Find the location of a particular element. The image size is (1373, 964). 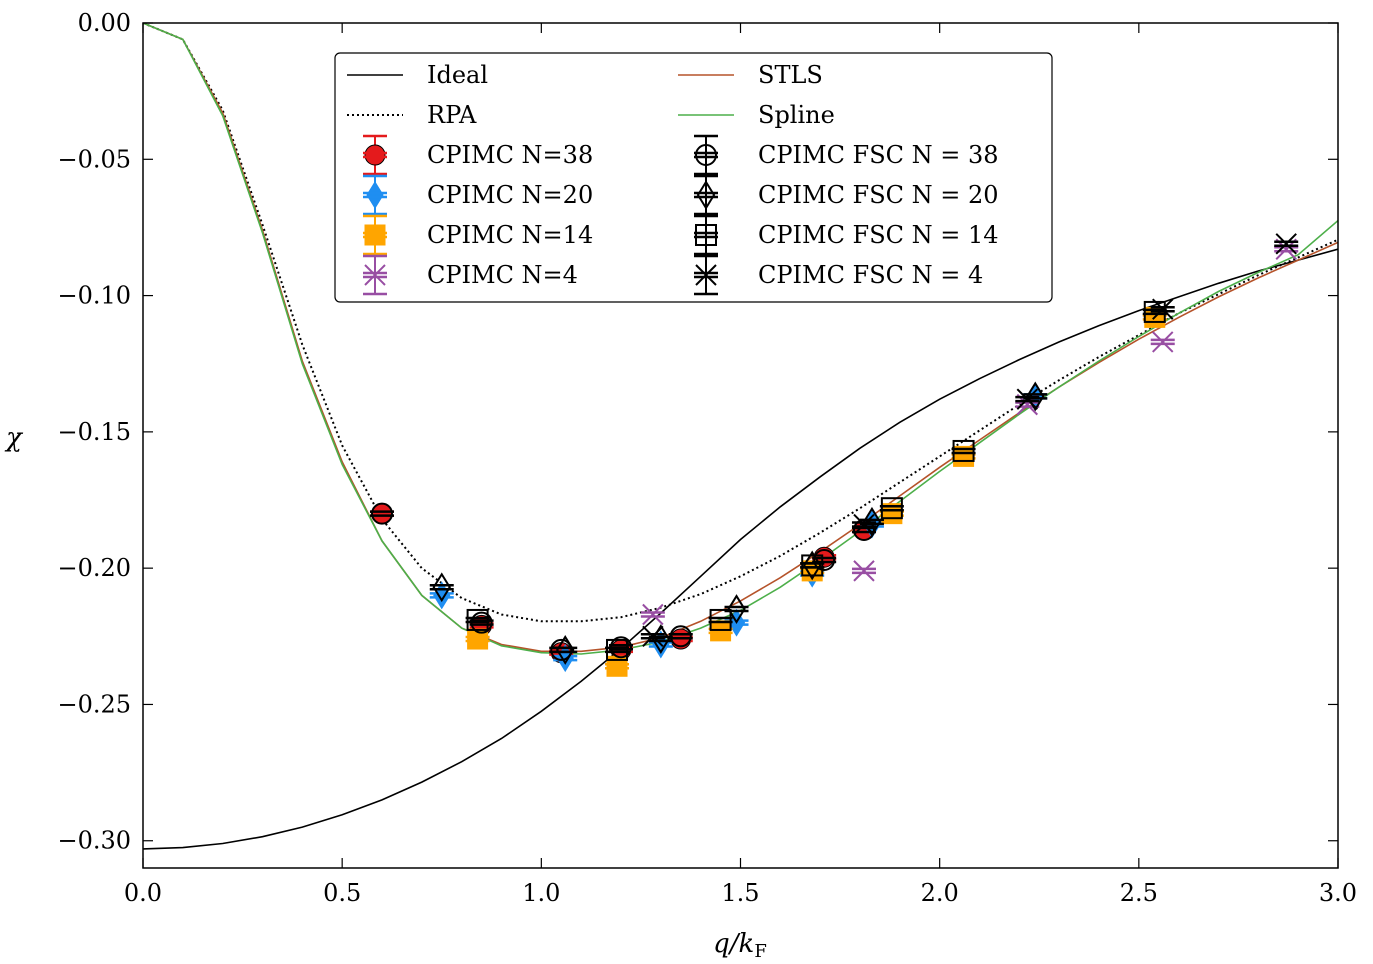

x-axis-label: q/kF is located at coordinates (740, 945).